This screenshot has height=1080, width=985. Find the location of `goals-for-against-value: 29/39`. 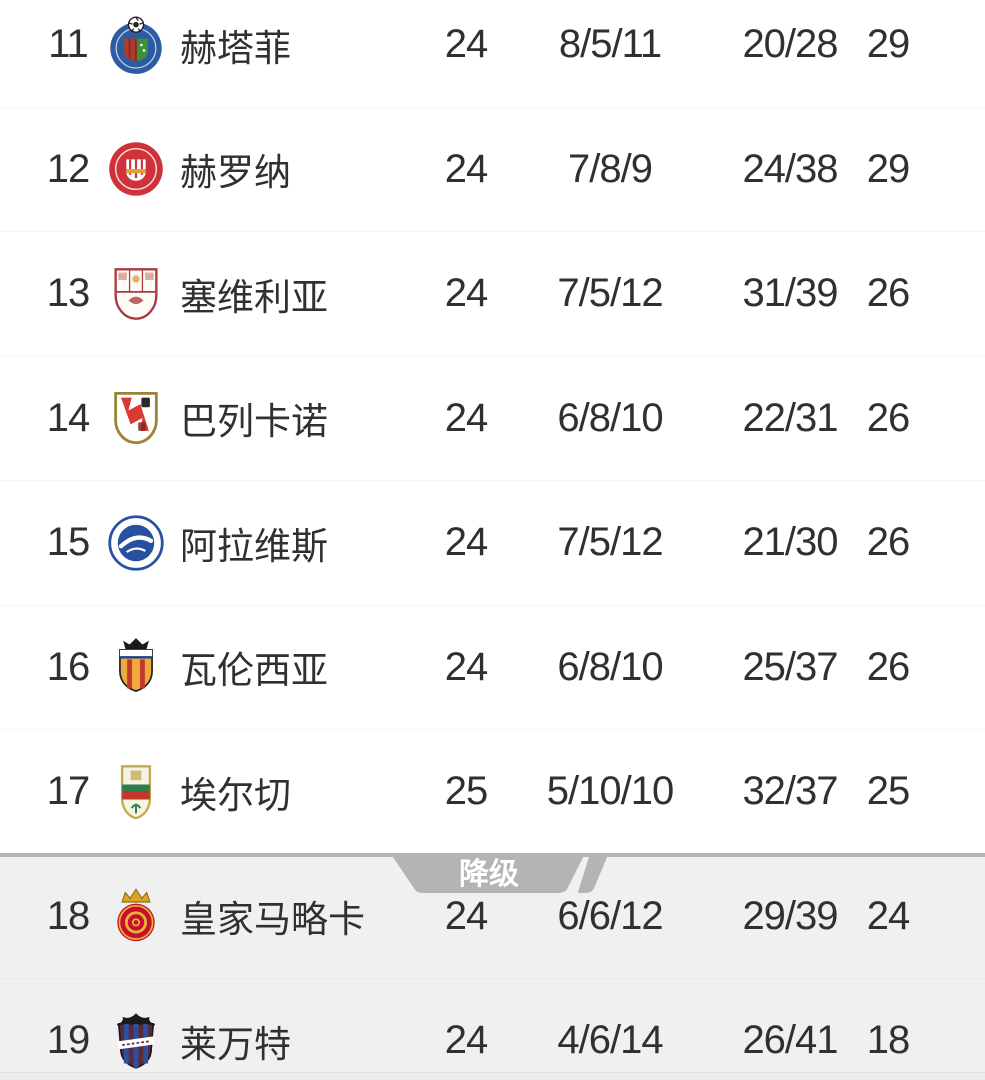

goals-for-against-value: 29/39 is located at coordinates (790, 915).